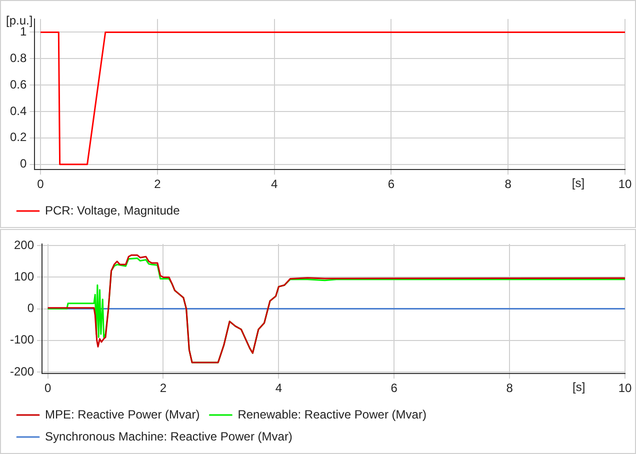 This screenshot has width=636, height=454. What do you see at coordinates (18, 111) in the screenshot?
I see `y-tick-label: 0.4` at bounding box center [18, 111].